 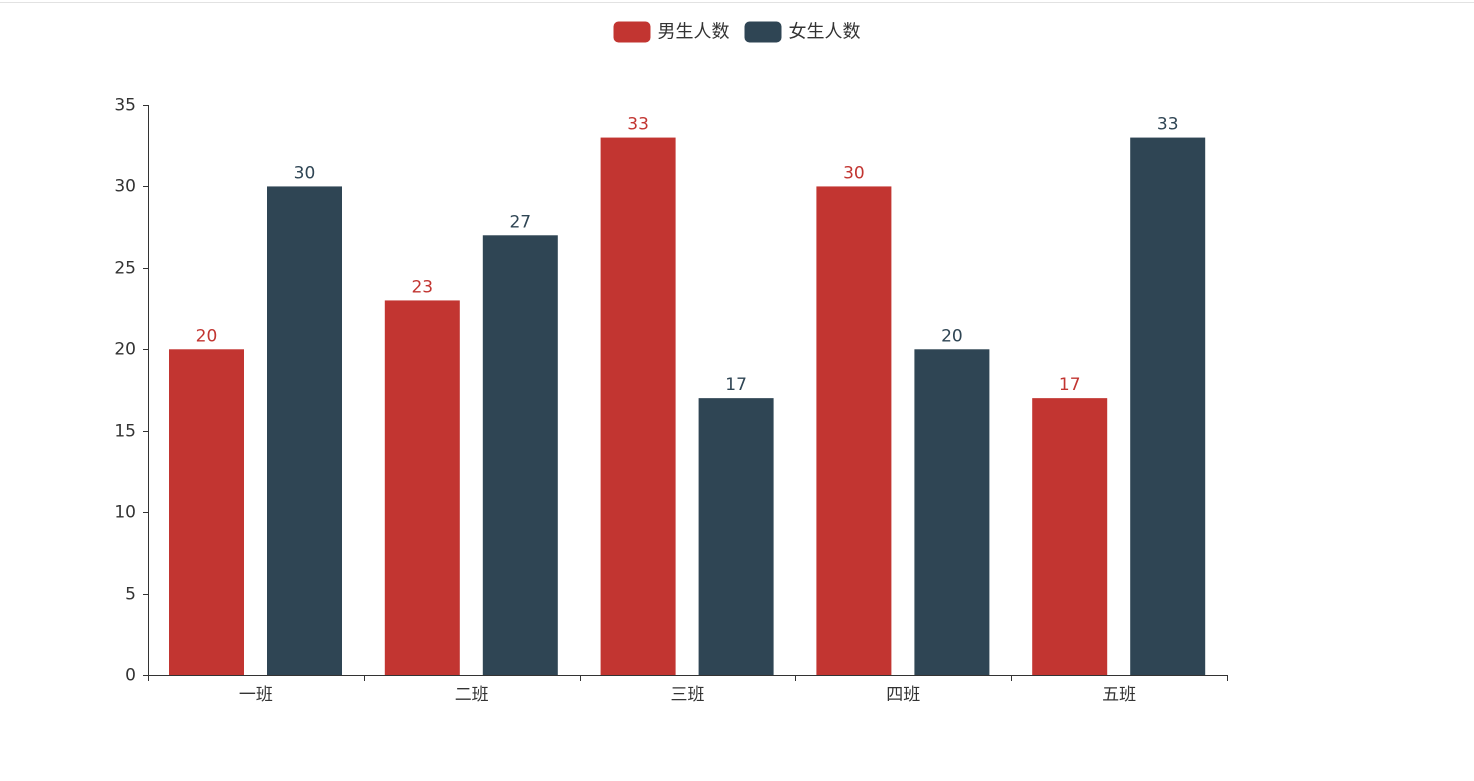 I want to click on data-label: 23, so click(x=422, y=287).